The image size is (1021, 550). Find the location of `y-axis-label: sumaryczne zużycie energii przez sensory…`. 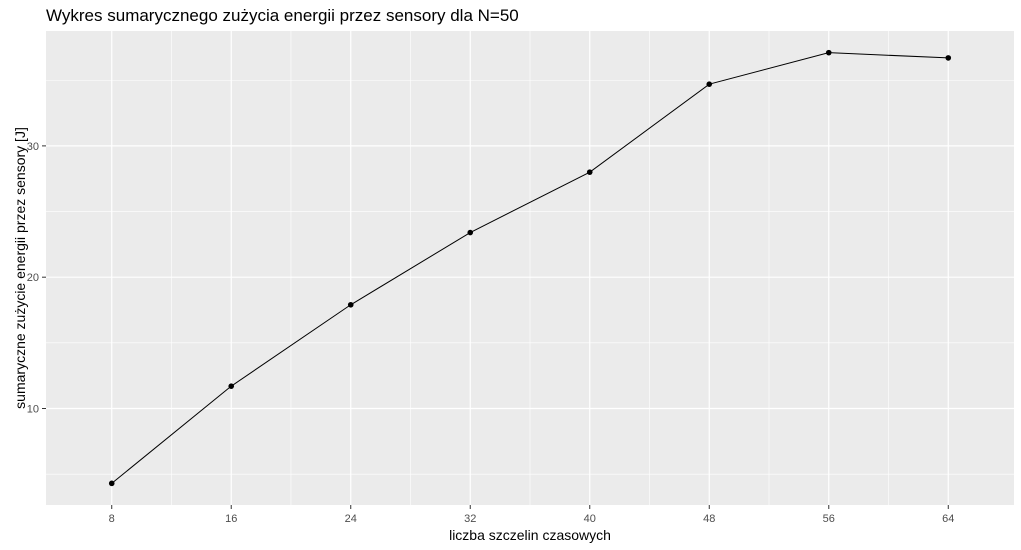

y-axis-label: sumaryczne zużycie energii przez sensory… is located at coordinates (20, 268).